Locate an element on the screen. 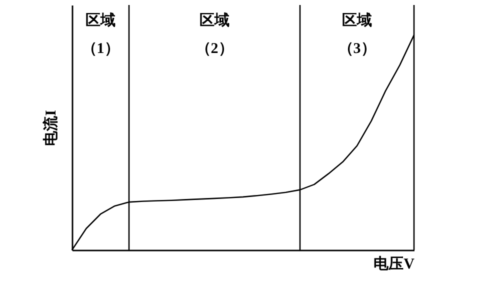 Image resolution: width=478 pixels, height=286 pixels. annotation: 区域（2） is located at coordinates (215, 34).